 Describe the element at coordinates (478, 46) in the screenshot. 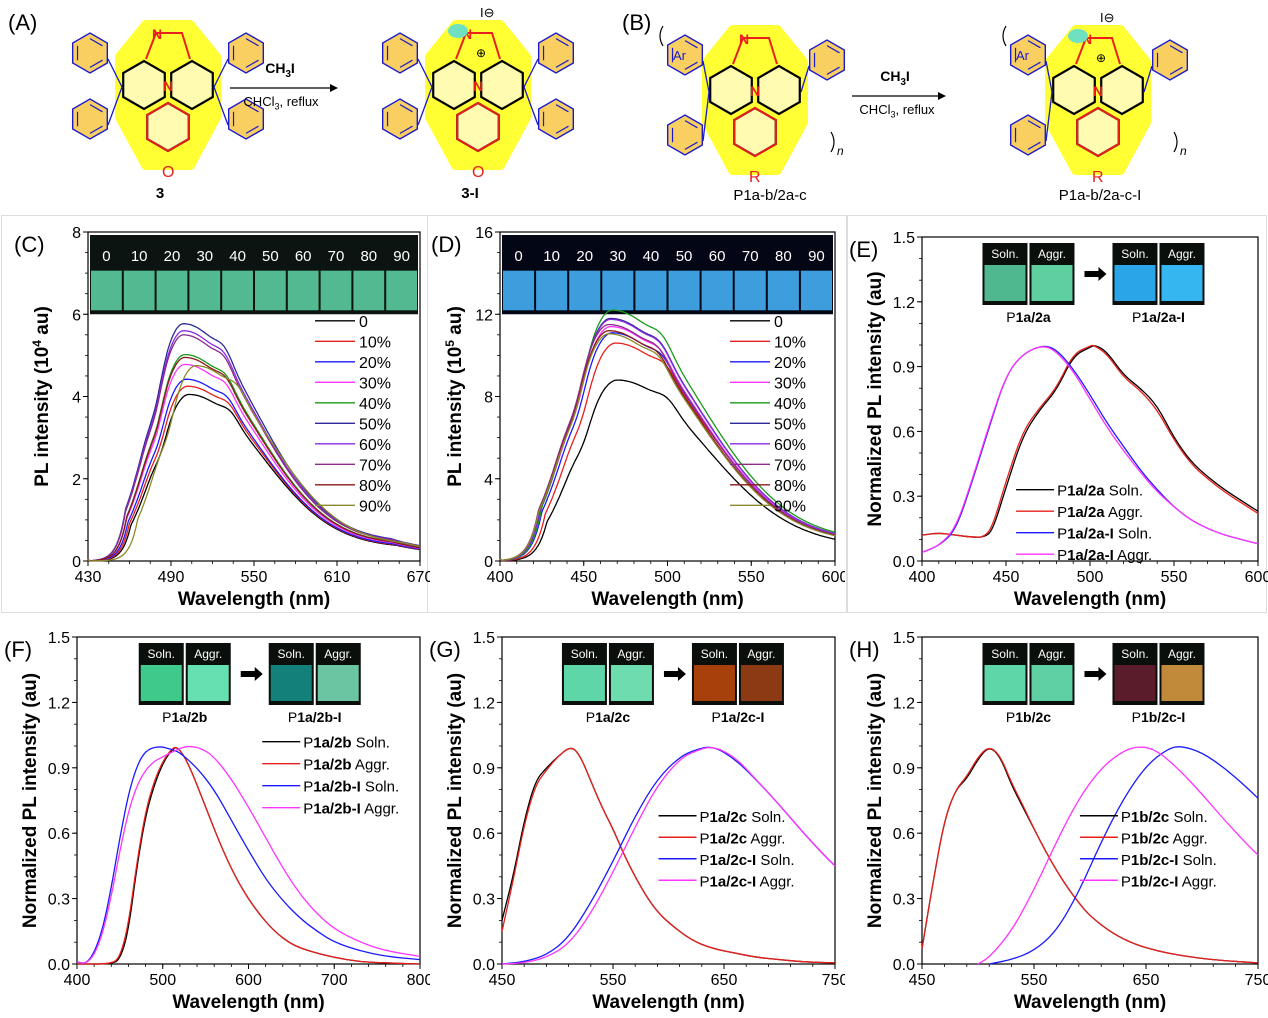

I see `imidazole-ring` at that location.